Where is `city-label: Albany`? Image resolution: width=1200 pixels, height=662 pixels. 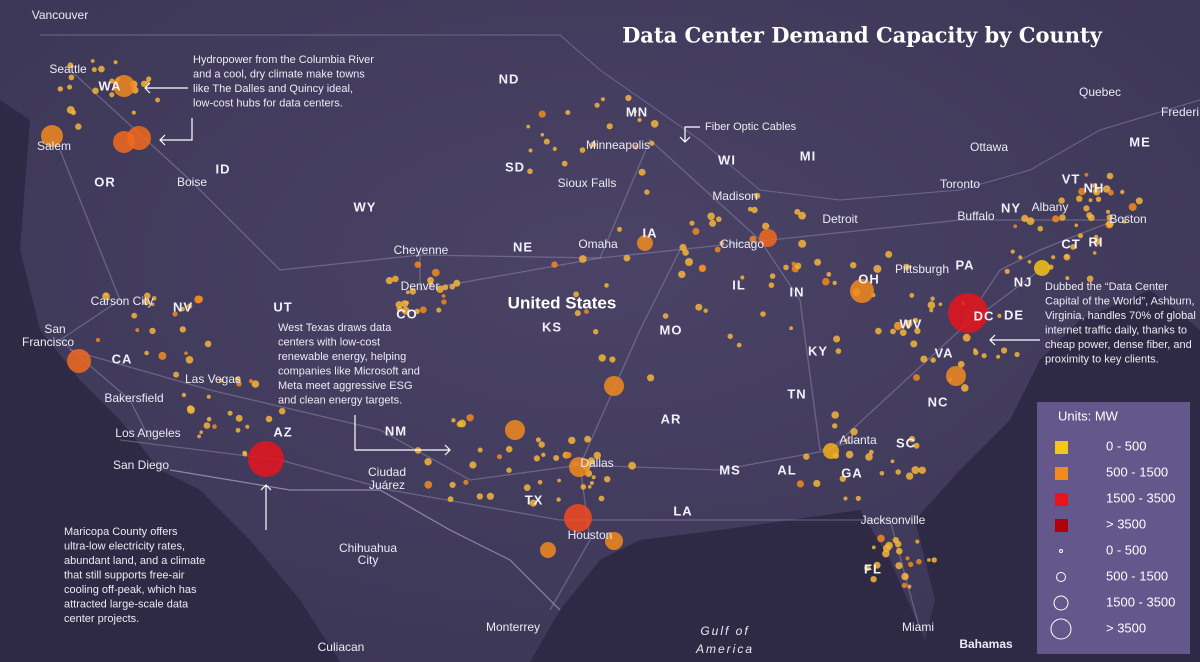
city-label: Albany is located at coordinates (1050, 207).